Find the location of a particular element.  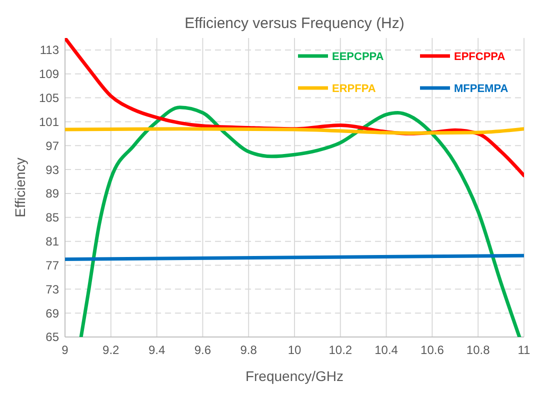

x-tick-label: 9.2 is located at coordinates (111, 350).